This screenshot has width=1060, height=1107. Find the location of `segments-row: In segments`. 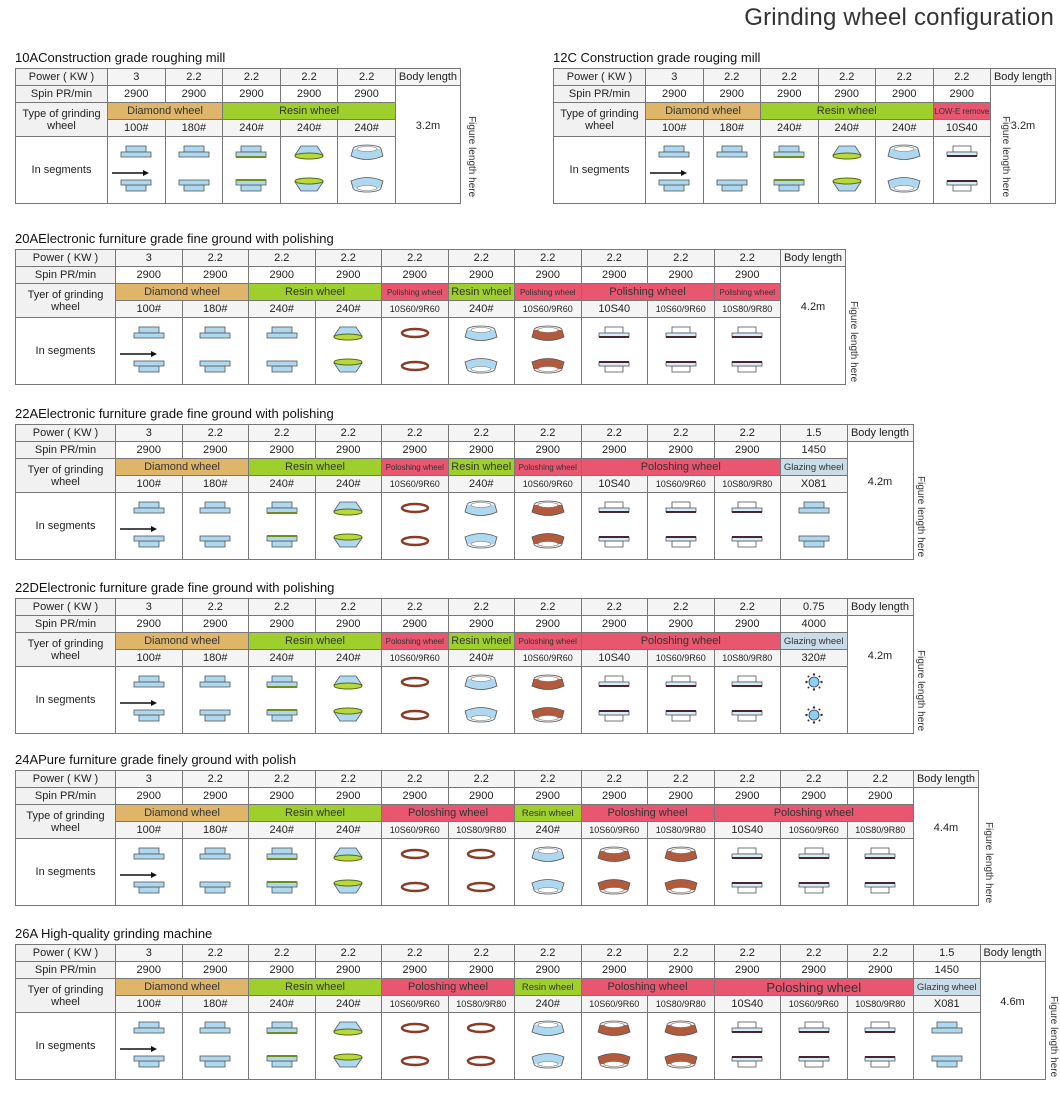

segments-row: In segments is located at coordinates (464, 700).